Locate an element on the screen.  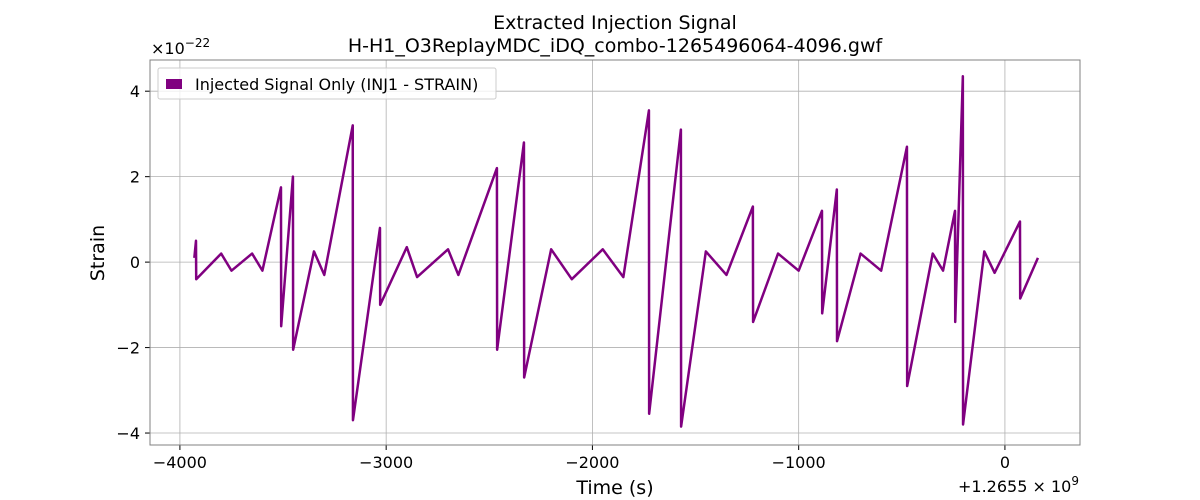
legend-box is located at coordinates (327, 83).